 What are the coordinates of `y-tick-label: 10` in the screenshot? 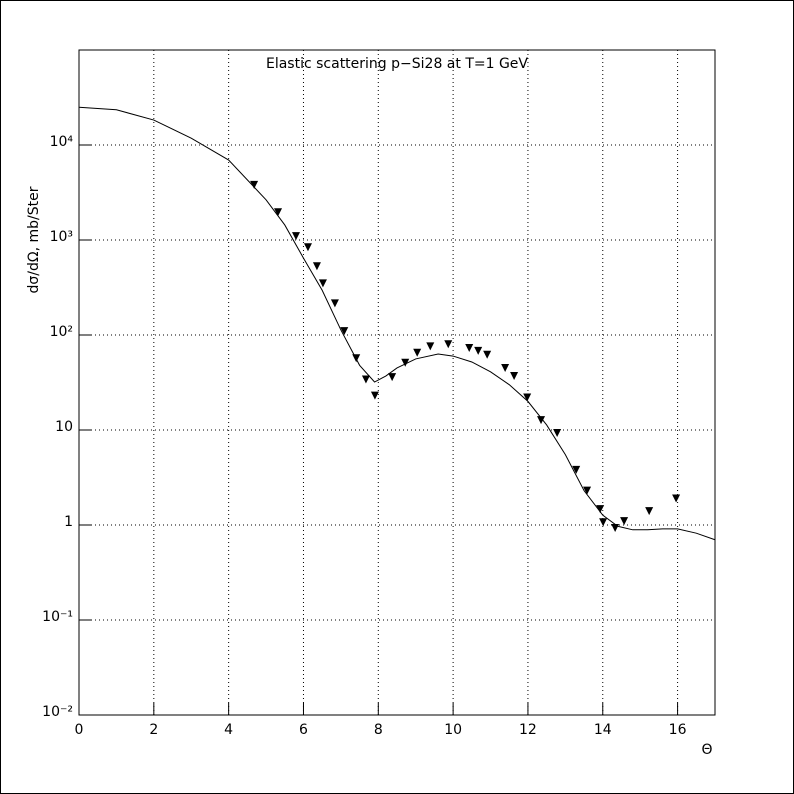 It's located at (64, 427).